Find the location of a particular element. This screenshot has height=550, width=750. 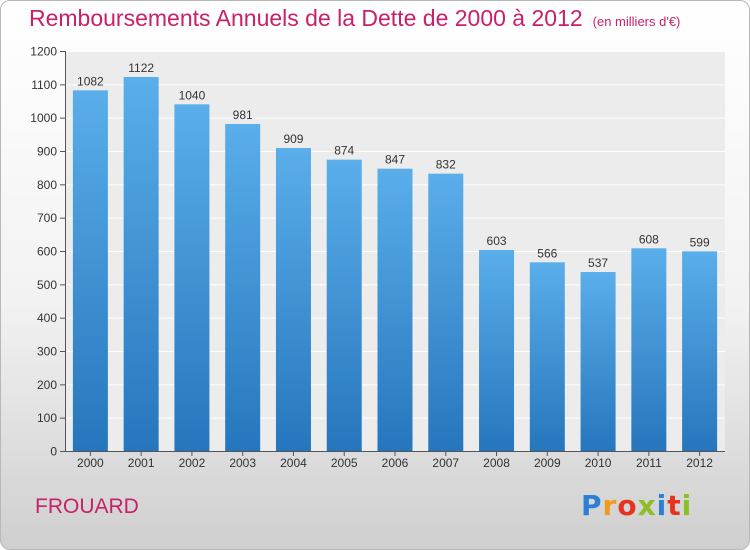

bar-2010 is located at coordinates (598, 361).